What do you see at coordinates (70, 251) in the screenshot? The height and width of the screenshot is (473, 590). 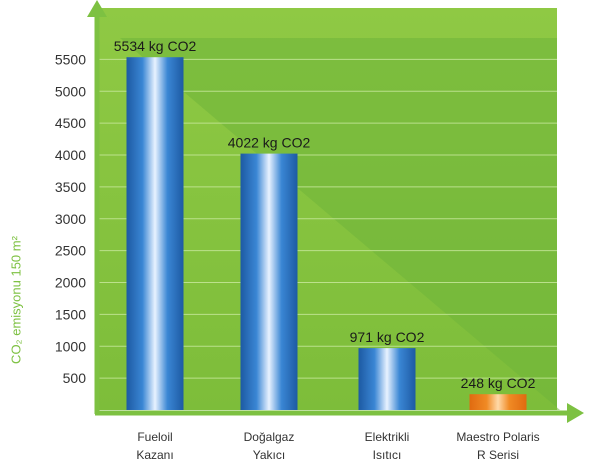 I see `y-tick-label: 2500` at bounding box center [70, 251].